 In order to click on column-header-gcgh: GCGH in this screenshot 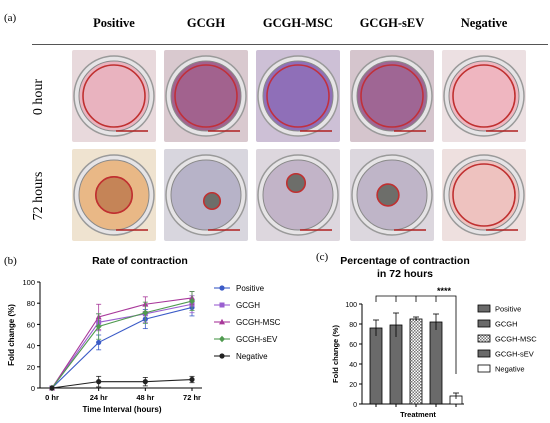, I will do `click(206, 23)`.